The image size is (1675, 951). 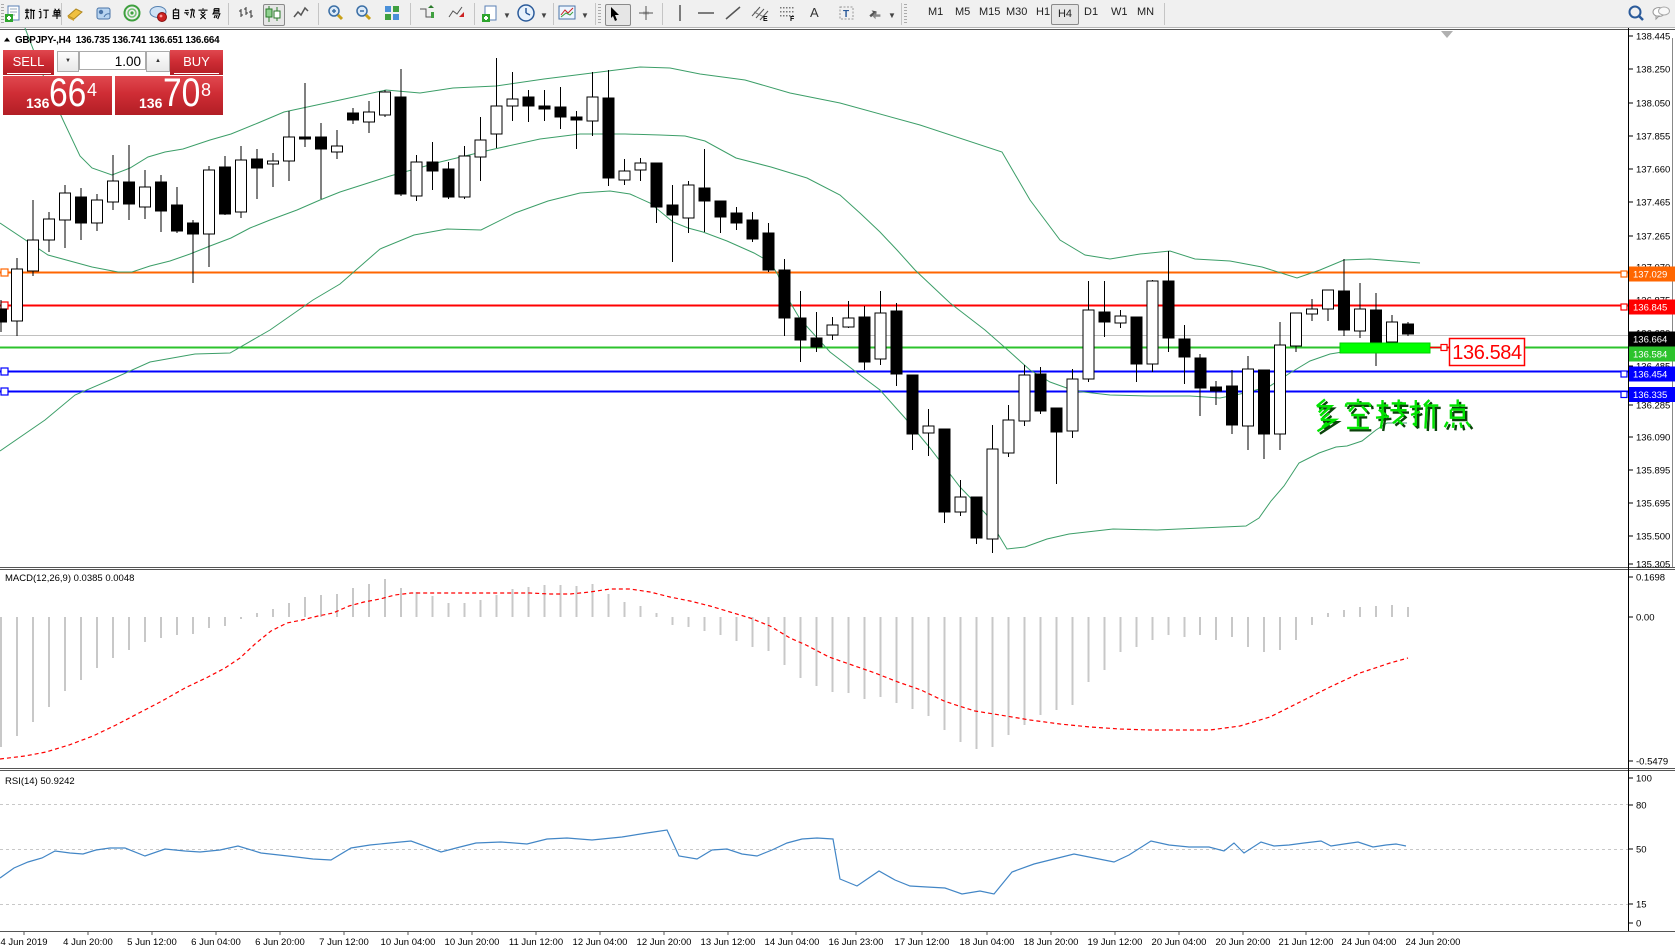 I want to click on svg-text: 14 Jun 04:00, so click(x=792, y=942).